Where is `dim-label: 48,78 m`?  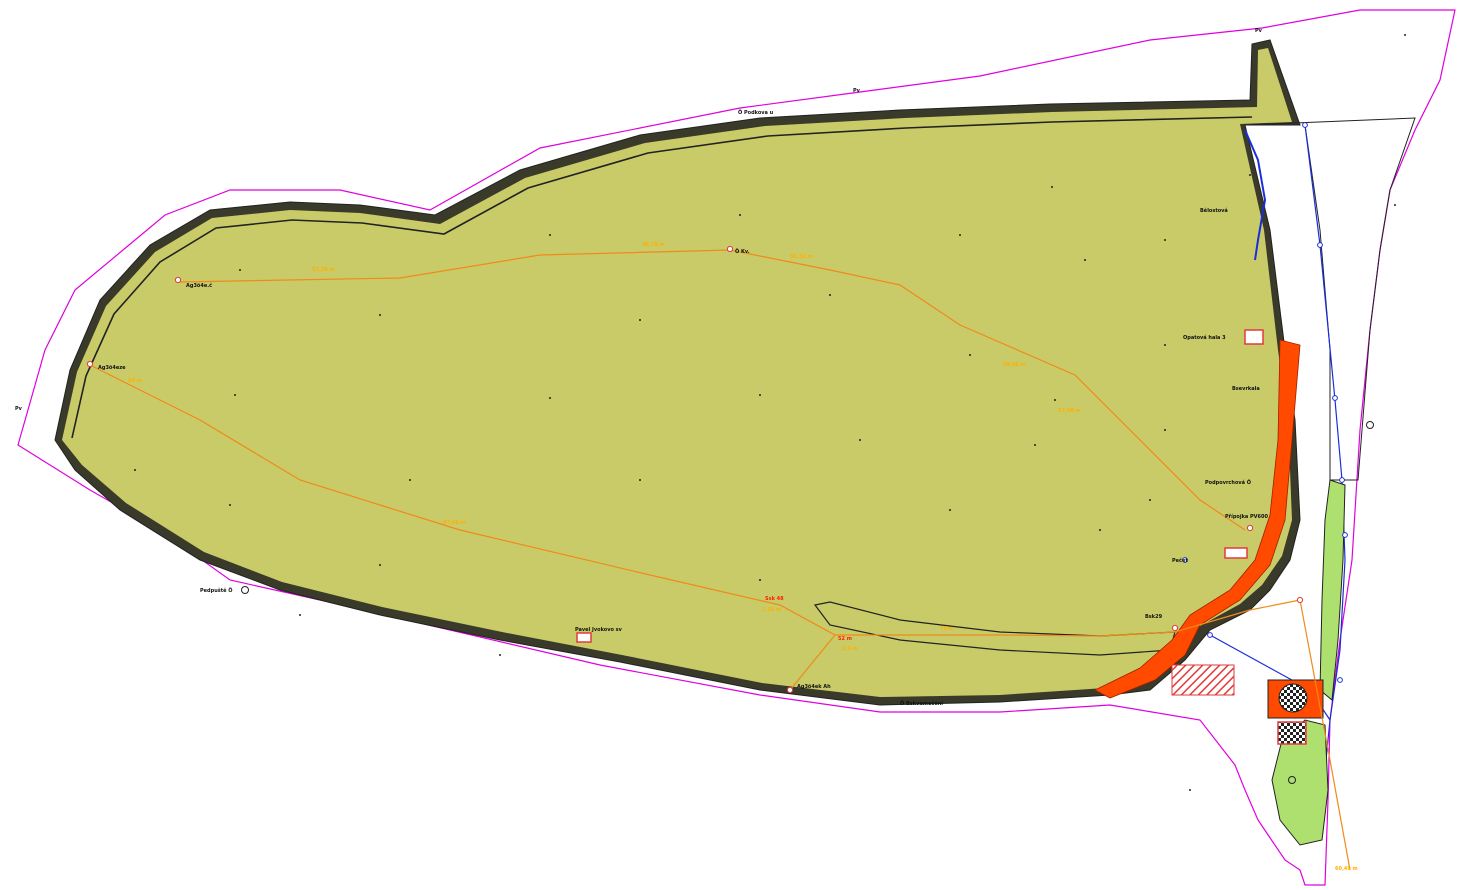 dim-label: 48,78 m is located at coordinates (653, 245).